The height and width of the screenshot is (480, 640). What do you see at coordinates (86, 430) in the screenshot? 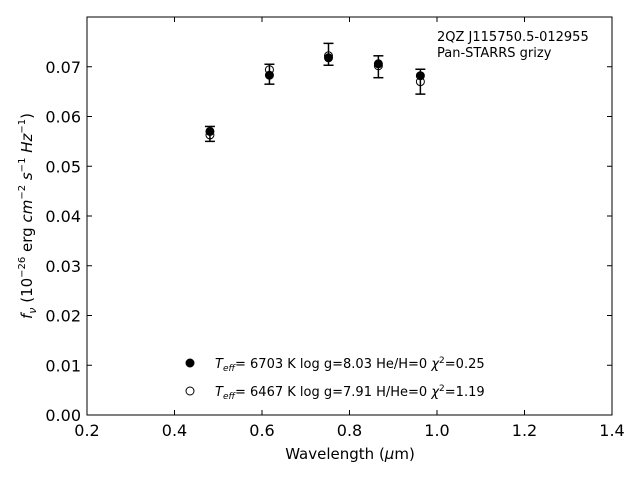
I see `x-tick-label: 0.2` at bounding box center [86, 430].